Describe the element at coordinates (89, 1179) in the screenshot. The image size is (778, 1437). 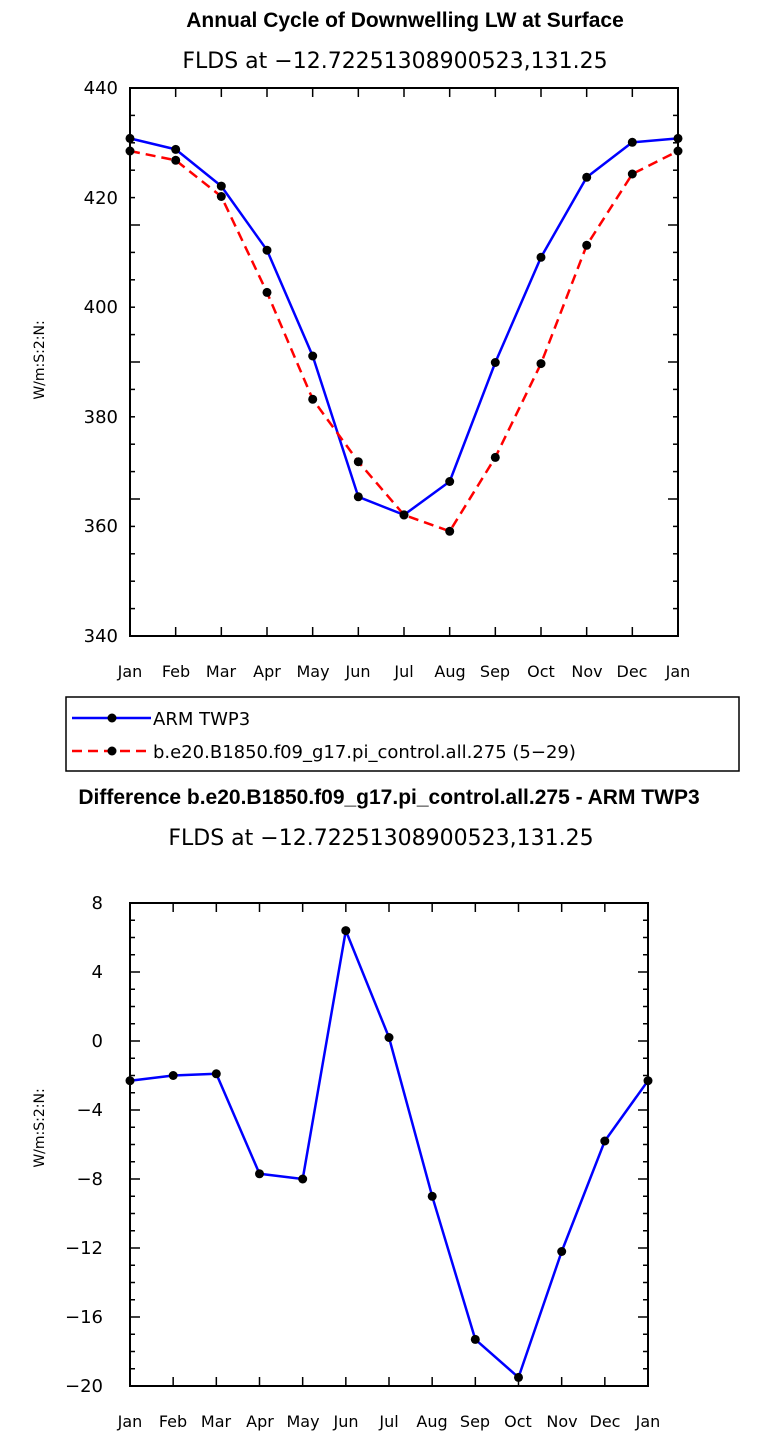
I see `chart2-y-tick-label: −8` at that location.